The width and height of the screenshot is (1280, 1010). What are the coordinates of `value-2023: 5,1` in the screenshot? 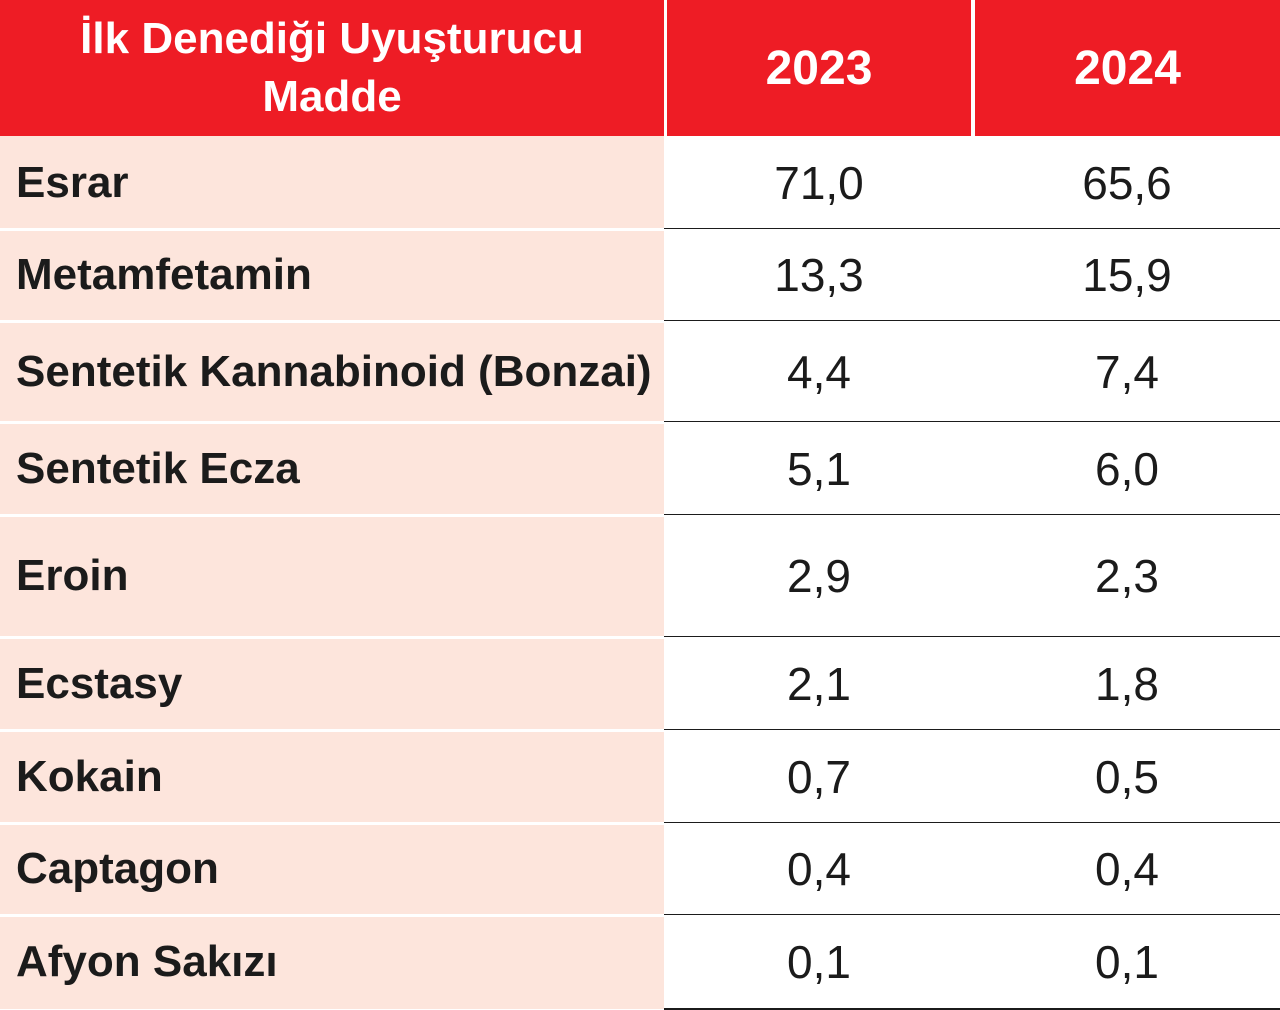 It's located at (819, 468).